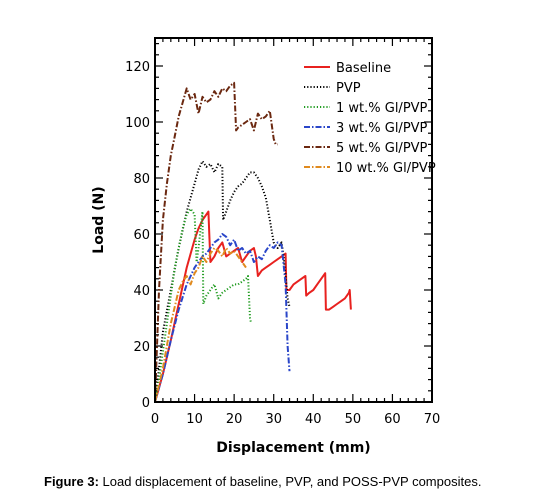  I want to click on y-tick-label: 40, so click(141, 291).